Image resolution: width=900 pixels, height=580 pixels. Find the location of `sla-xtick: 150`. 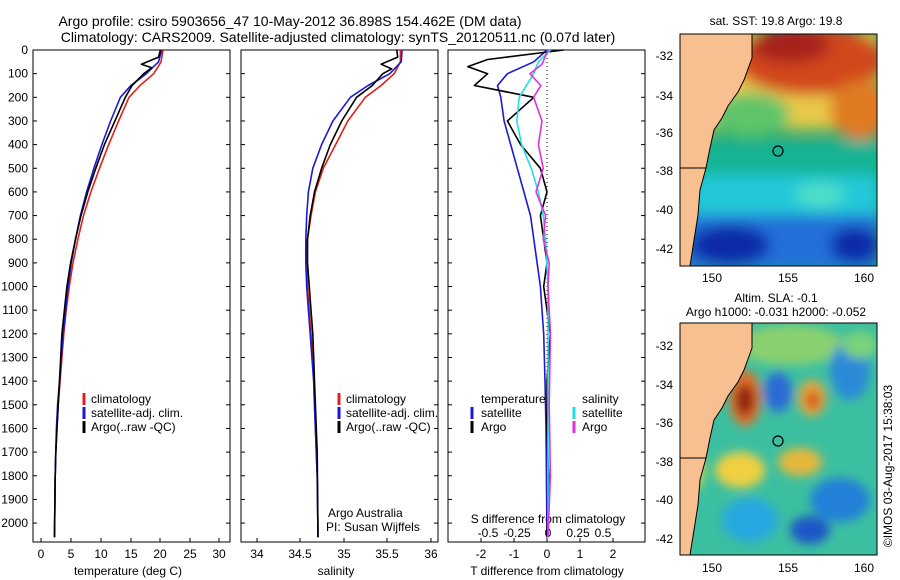

sla-xtick: 150 is located at coordinates (712, 568).